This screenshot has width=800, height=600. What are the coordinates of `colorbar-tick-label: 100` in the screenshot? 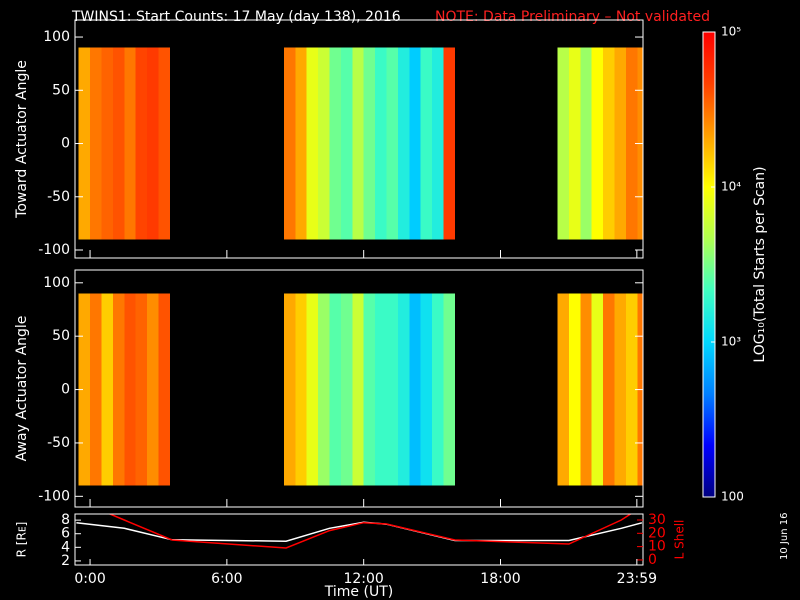 It's located at (732, 497).